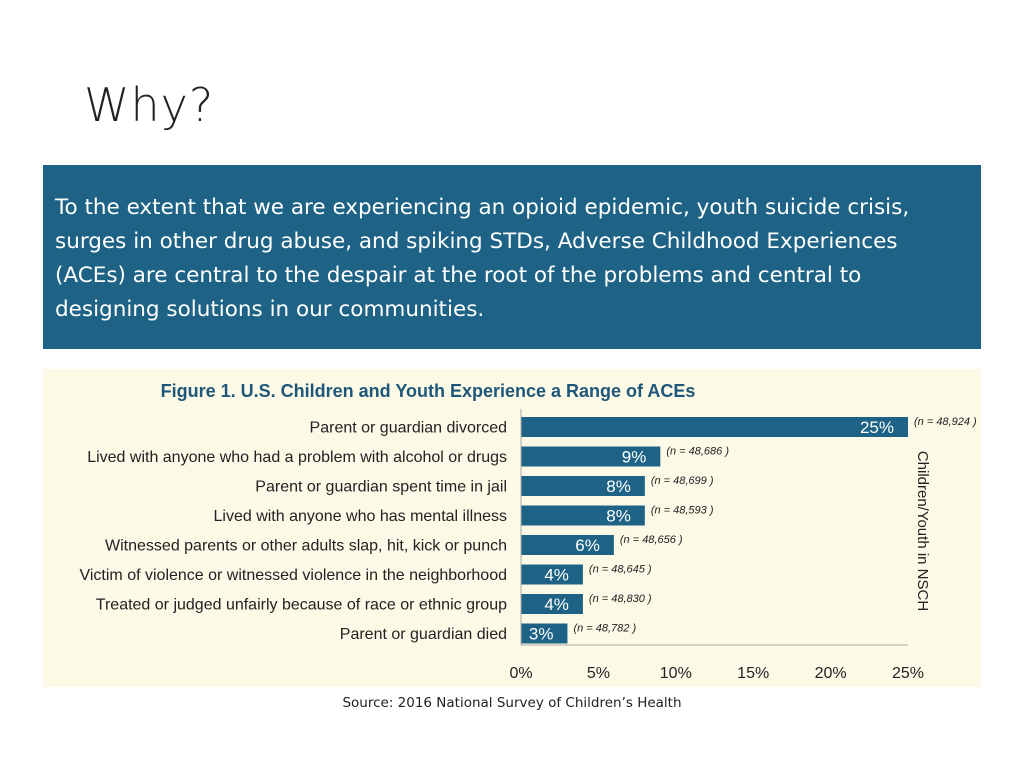  I want to click on value-label: 25%, so click(877, 427).